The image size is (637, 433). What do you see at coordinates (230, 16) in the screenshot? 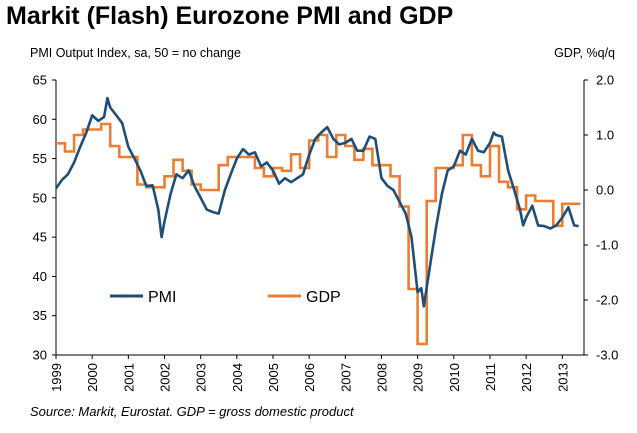
I see `chart-title: Markit (Flash) Eurozone PMI and GDP` at bounding box center [230, 16].